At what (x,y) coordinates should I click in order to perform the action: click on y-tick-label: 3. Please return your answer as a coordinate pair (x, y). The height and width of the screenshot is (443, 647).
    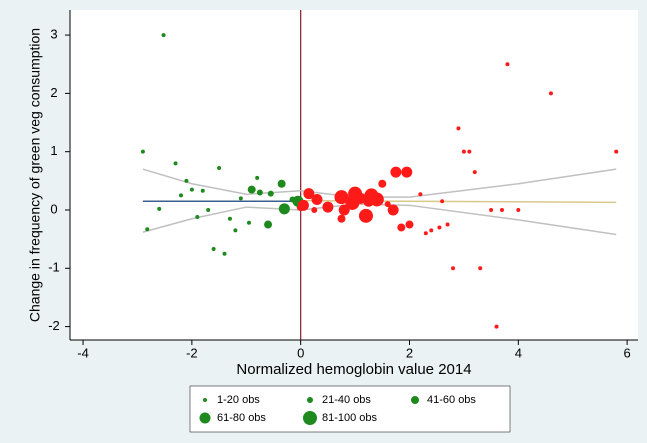
    Looking at the image, I should click on (53, 34).